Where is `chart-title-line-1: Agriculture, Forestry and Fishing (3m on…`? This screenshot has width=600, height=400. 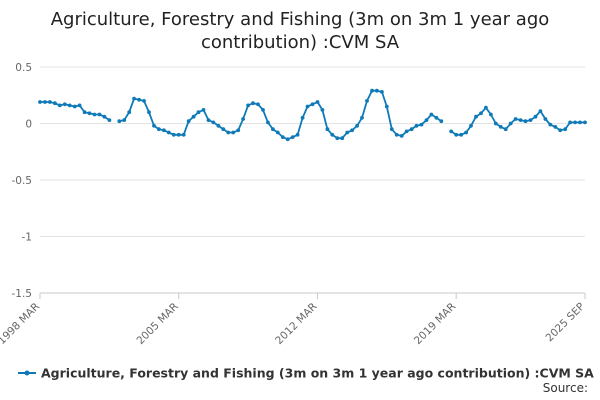
chart-title-line-1: Agriculture, Forestry and Fishing (3m on… is located at coordinates (300, 19).